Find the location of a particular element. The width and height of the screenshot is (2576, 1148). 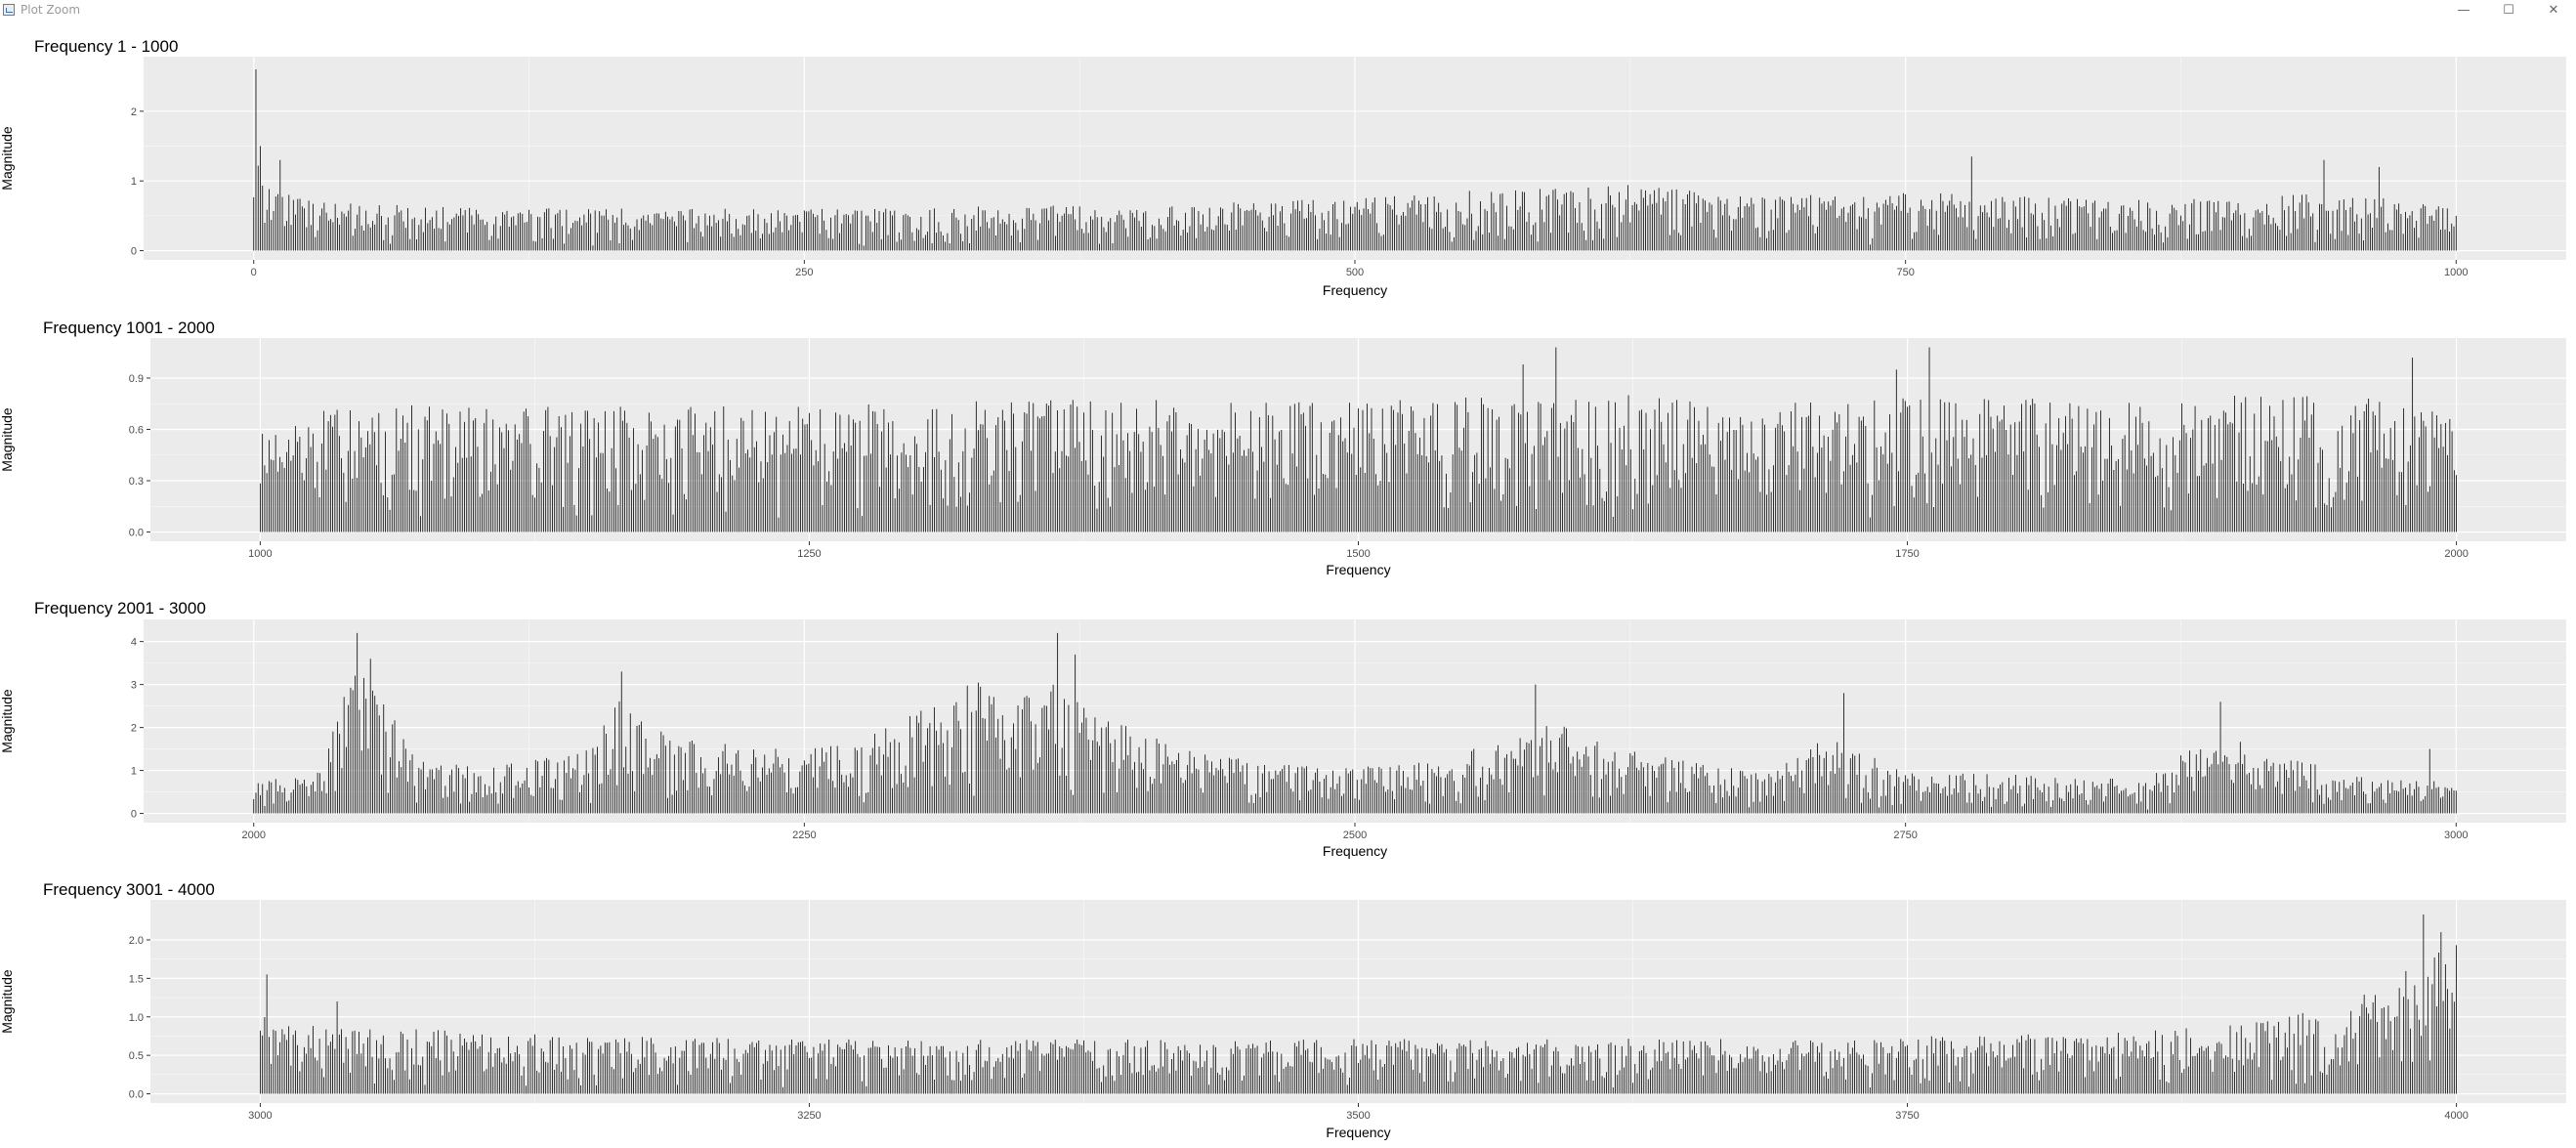

x-tick-label: 4000 is located at coordinates (2456, 1116).